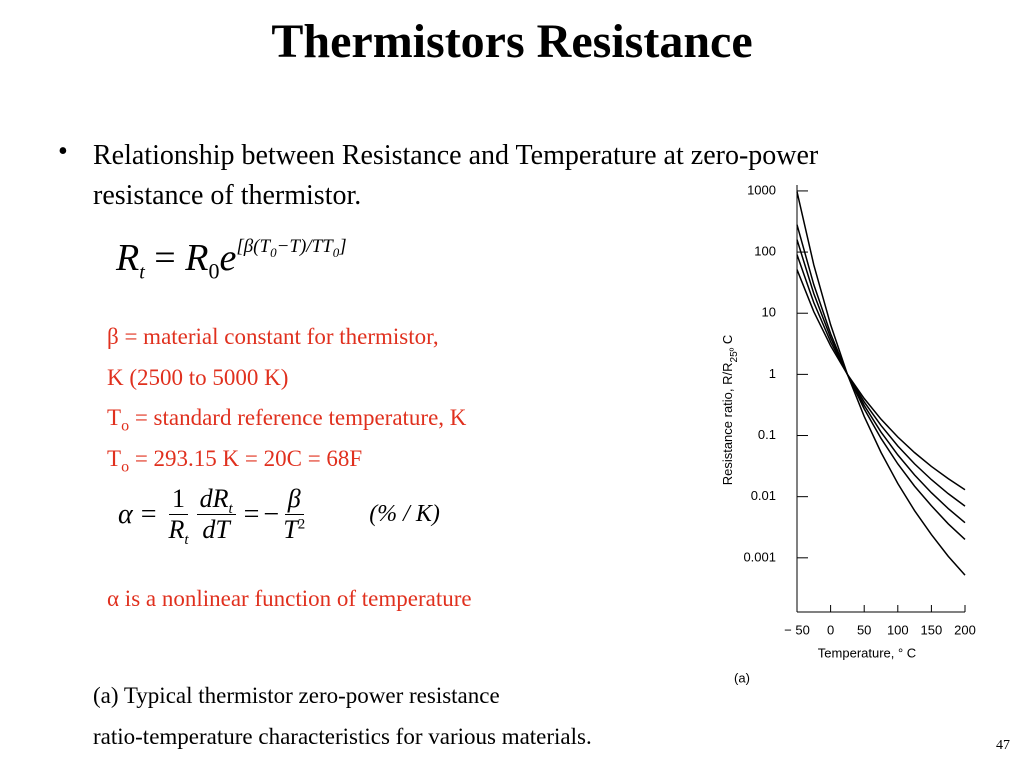 Image resolution: width=1024 pixels, height=768 pixels. Describe the element at coordinates (769, 312) in the screenshot. I see `y-tick-label: 10` at that location.